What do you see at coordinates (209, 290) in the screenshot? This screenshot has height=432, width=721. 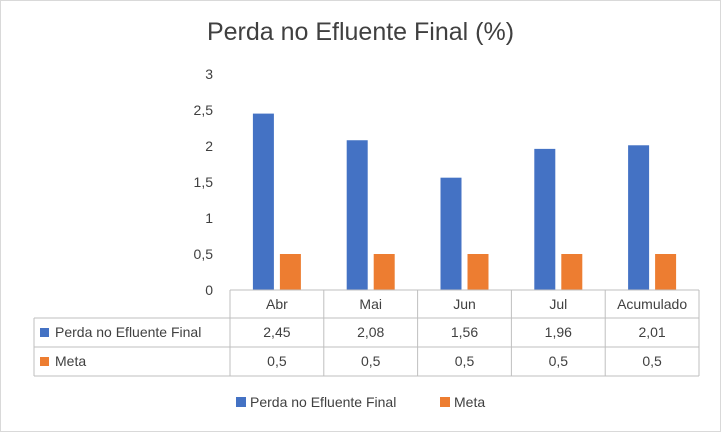 I see `y-tick-label: 0` at bounding box center [209, 290].